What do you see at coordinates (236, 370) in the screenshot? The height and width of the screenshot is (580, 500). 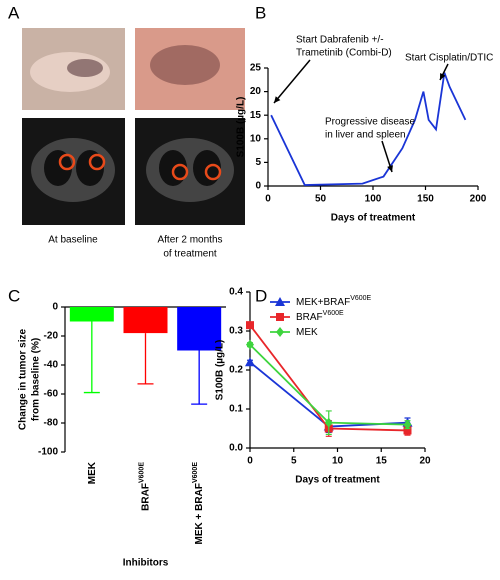 I see `y-tick-label: 0.2` at bounding box center [236, 370].